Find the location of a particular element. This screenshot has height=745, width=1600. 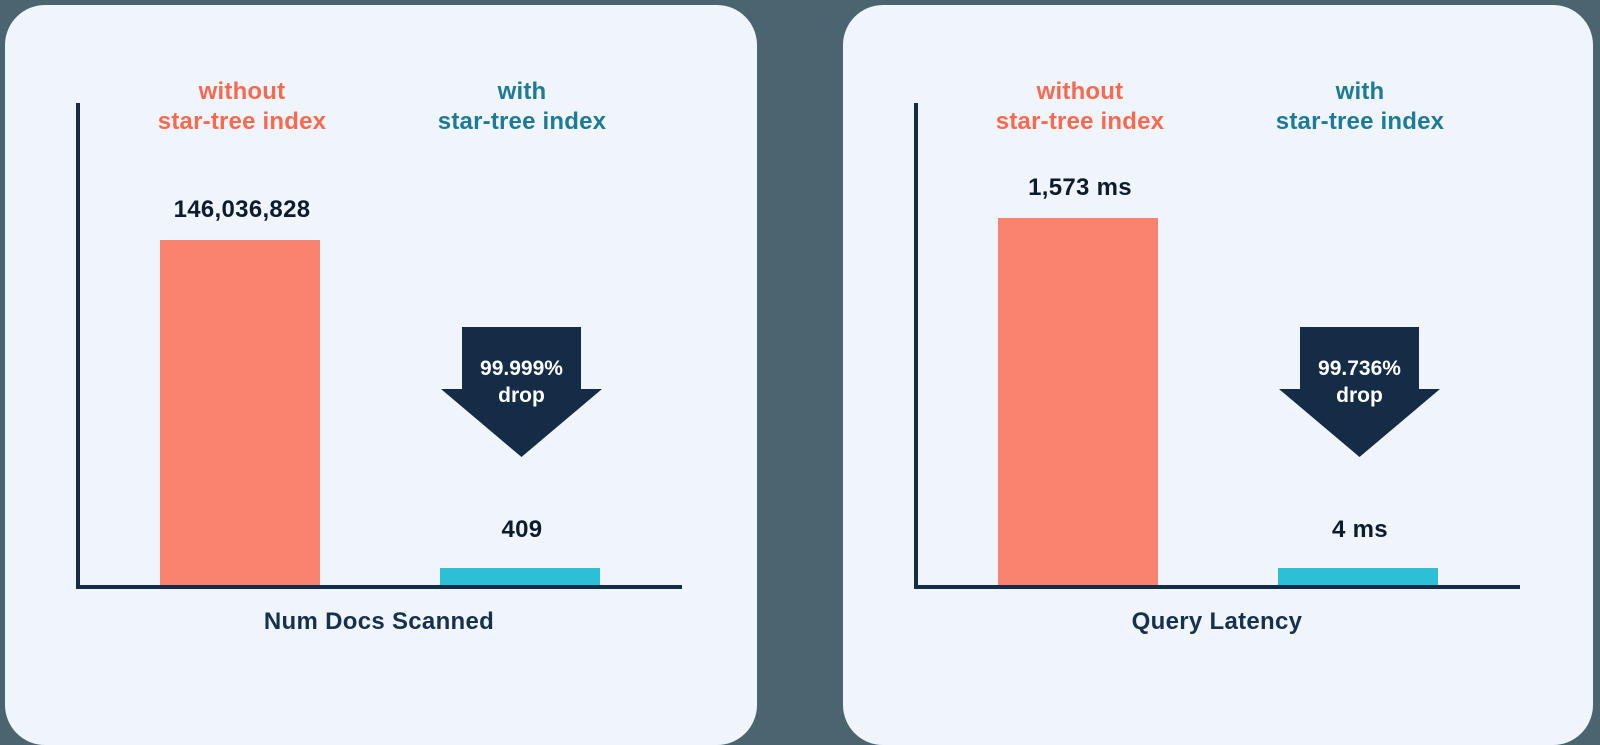

chart-title-num-docs-scanned: Num Docs Scanned is located at coordinates (379, 621).